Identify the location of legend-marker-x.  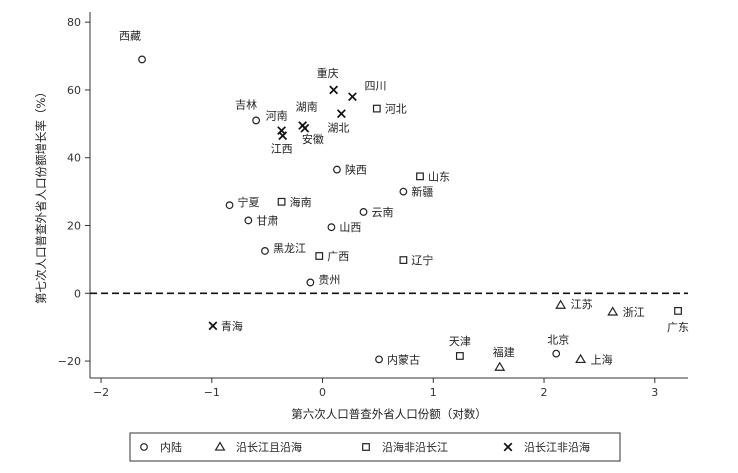
(508, 447).